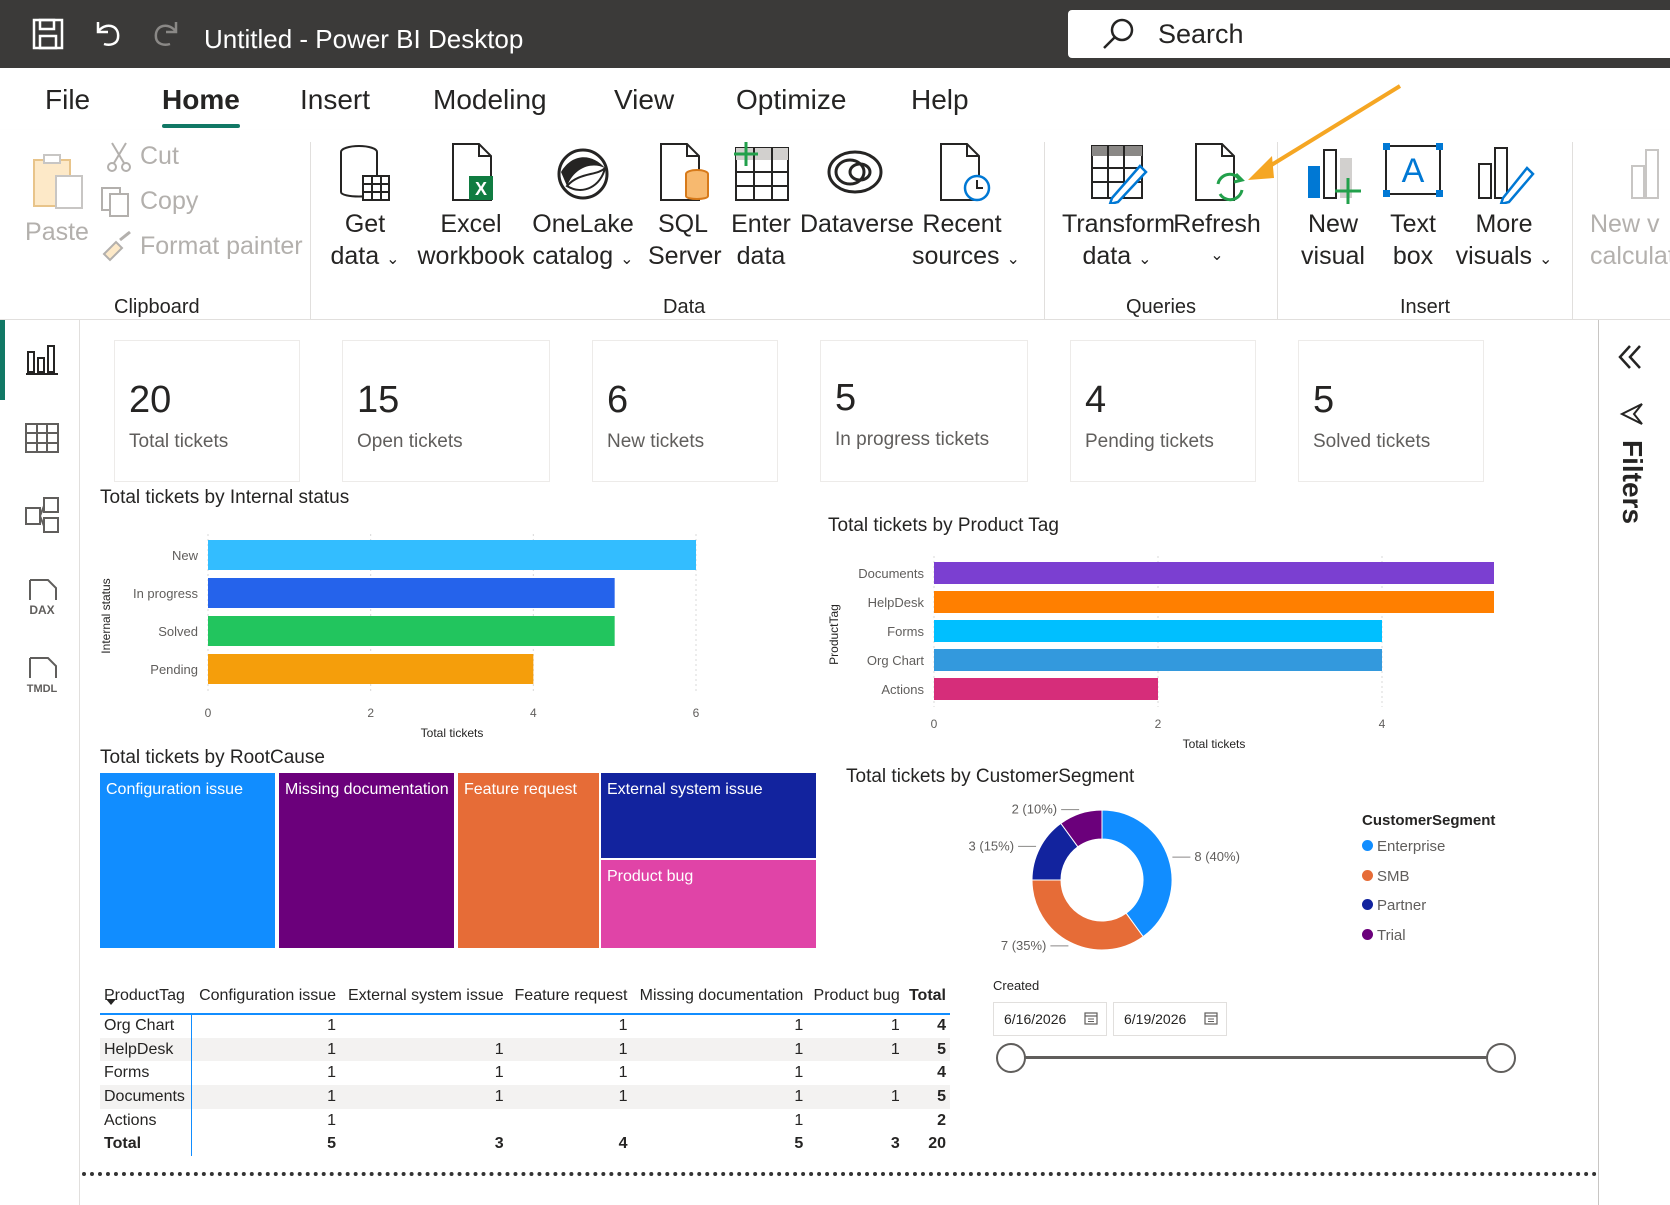 This screenshot has height=1205, width=1670. I want to click on matrix-row: Documents 1 1 1 1 1 5, so click(525, 1097).